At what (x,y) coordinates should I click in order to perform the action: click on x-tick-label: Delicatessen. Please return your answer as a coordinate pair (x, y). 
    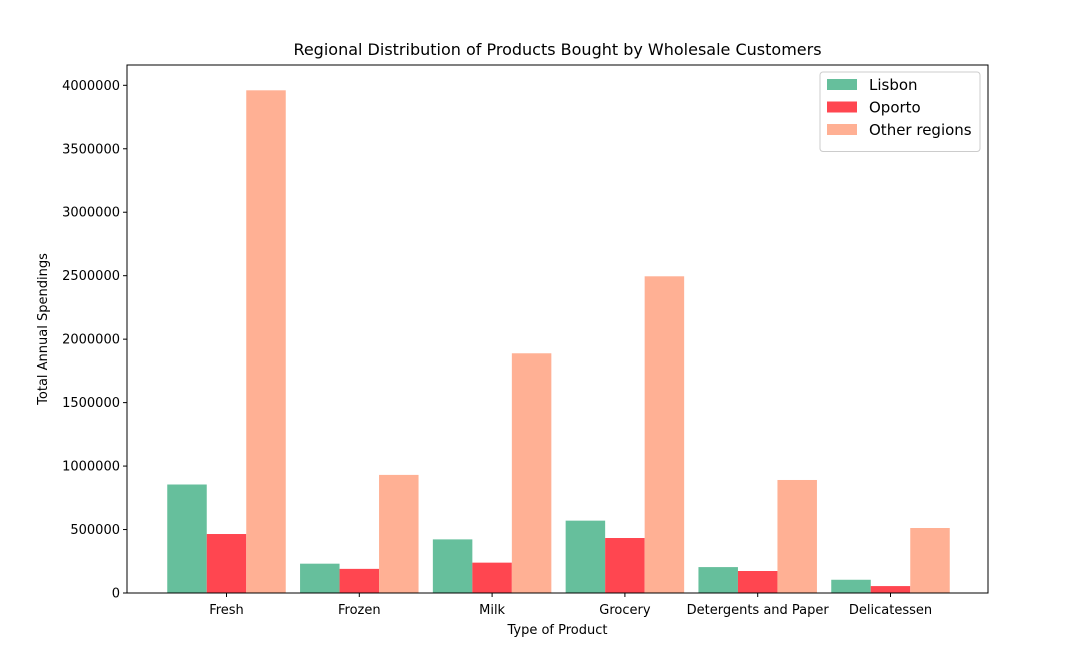
    Looking at the image, I should click on (890, 610).